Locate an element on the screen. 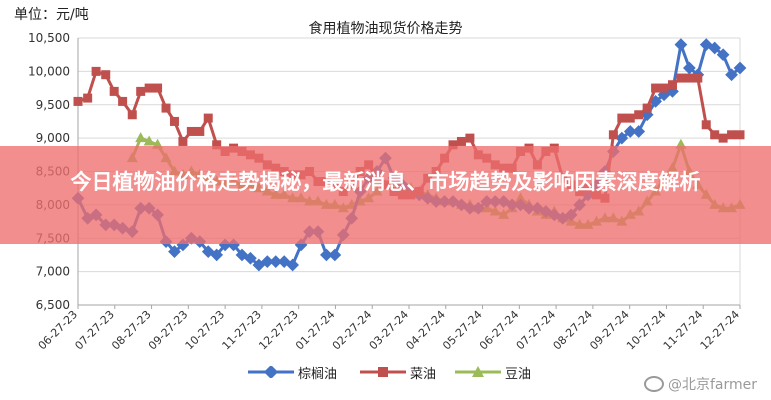 The image size is (771, 400). y-tick-label: 10,500 is located at coordinates (49, 38).